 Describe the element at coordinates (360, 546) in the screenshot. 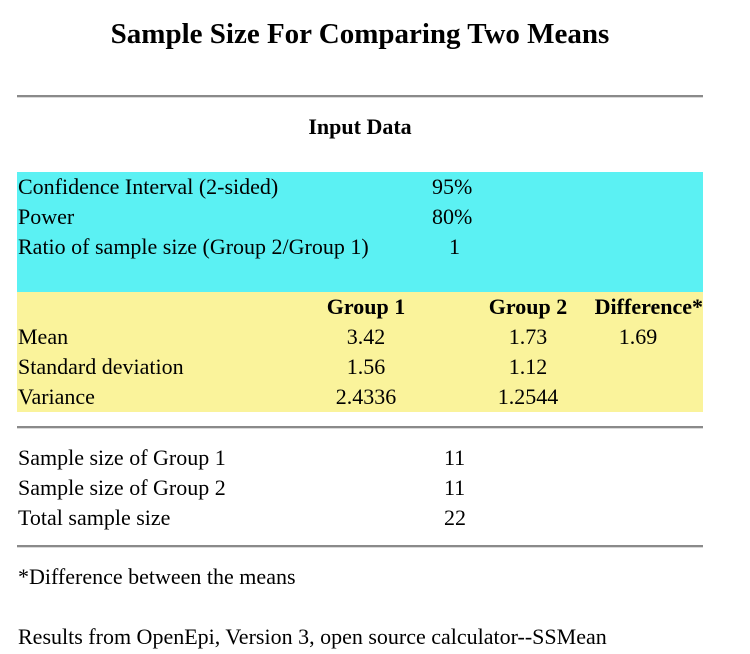

I see `divider-bottom` at that location.